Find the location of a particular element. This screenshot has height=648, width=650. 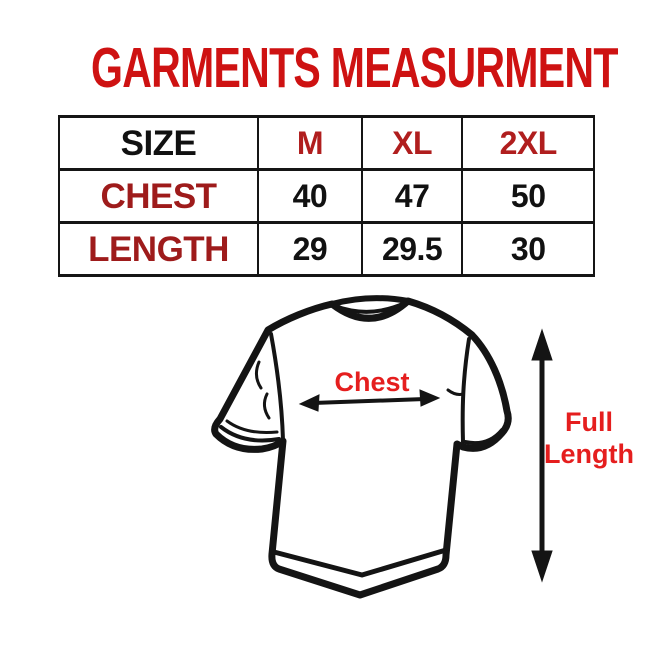

full-length-label-line1: Full is located at coordinates (589, 422).